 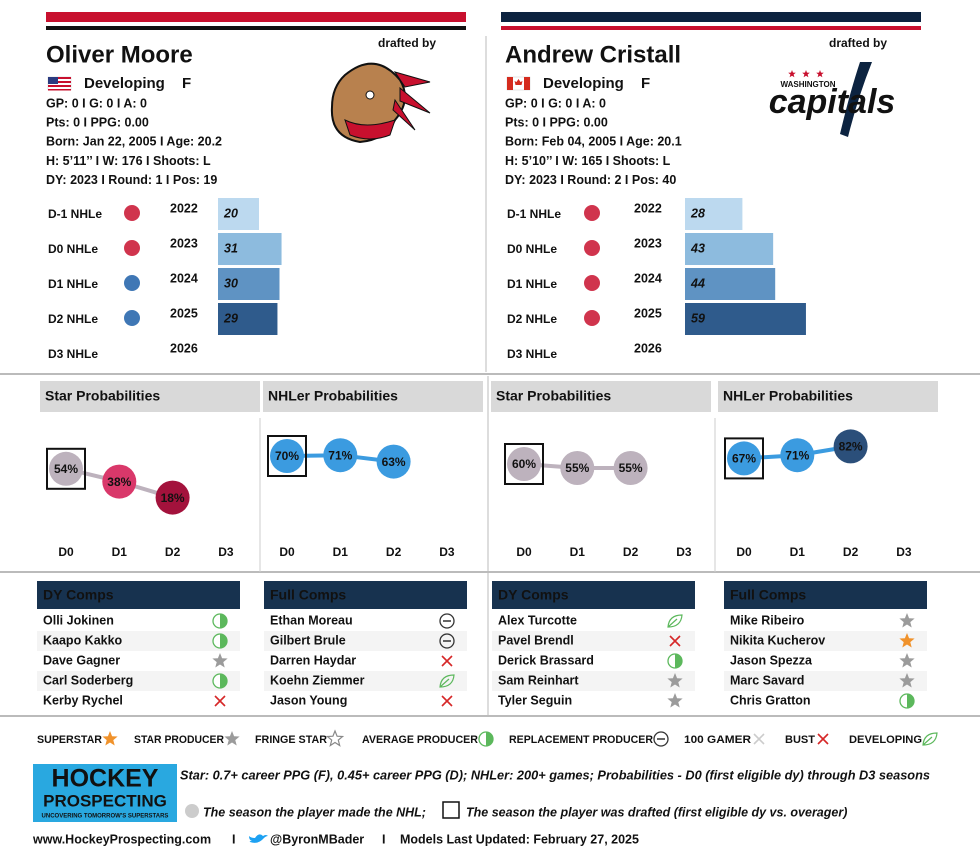 What do you see at coordinates (230, 213) in the screenshot?
I see `nhle-value: 20` at bounding box center [230, 213].